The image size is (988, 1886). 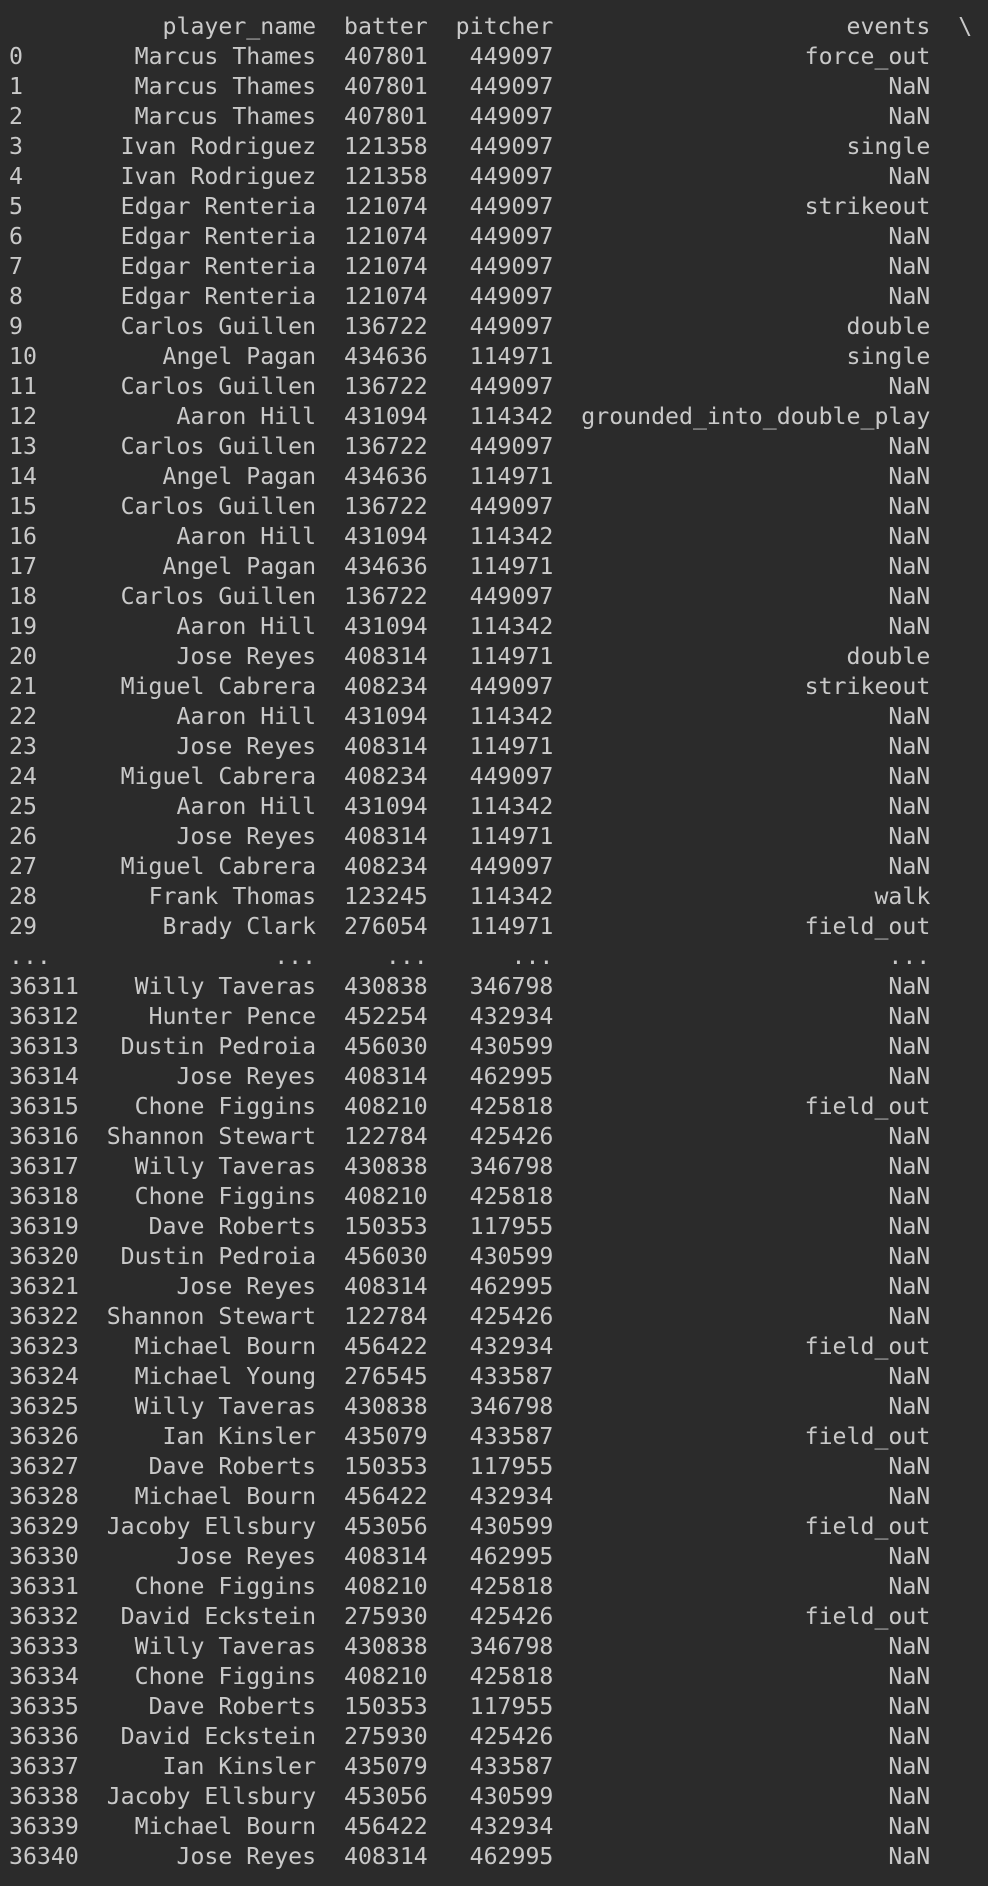 What do you see at coordinates (498, 1107) in the screenshot?
I see `table-row: 36315 Chone Figgins 408210 425818 field_out` at bounding box center [498, 1107].